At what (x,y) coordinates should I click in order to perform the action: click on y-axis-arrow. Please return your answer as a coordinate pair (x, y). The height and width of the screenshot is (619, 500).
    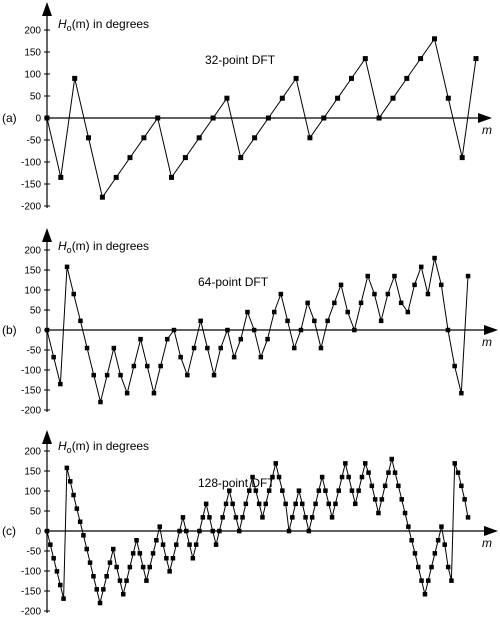
    Looking at the image, I should click on (47, 9).